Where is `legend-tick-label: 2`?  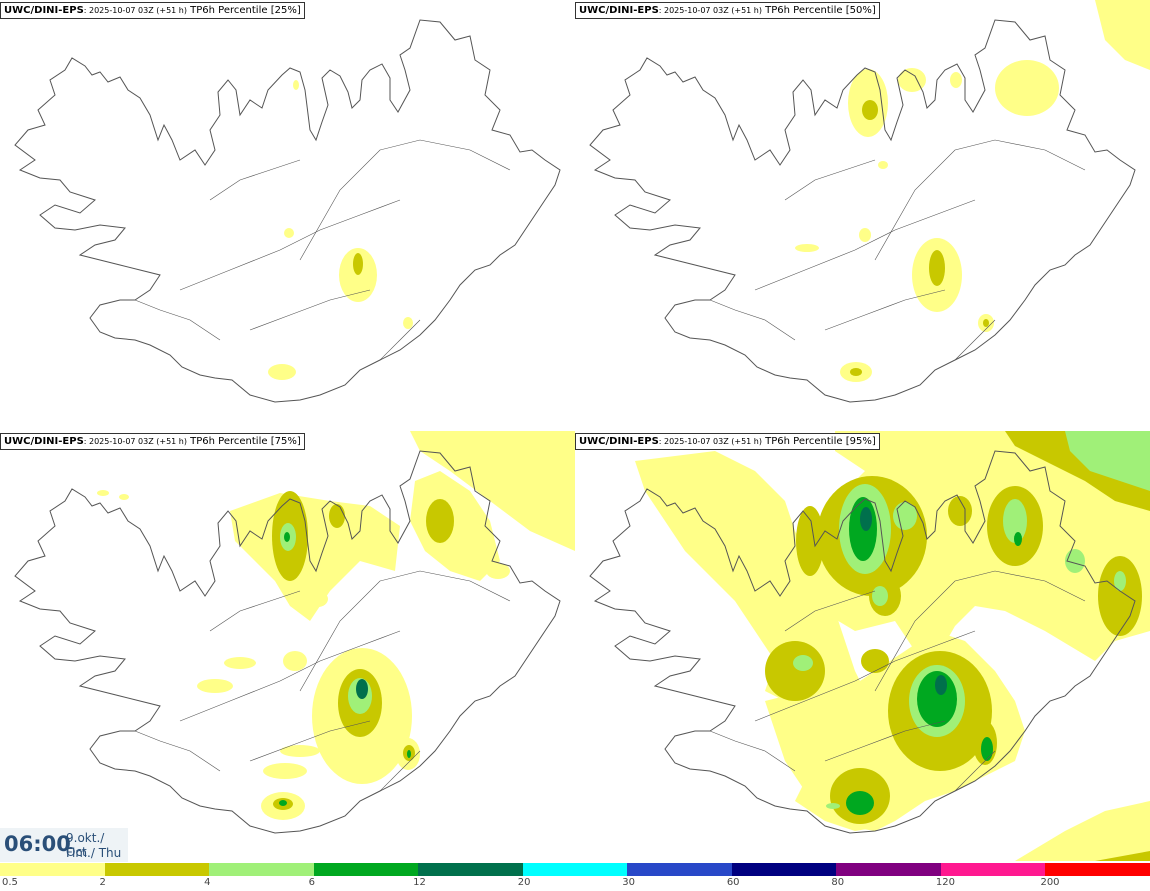
legend-tick-label: 2 is located at coordinates (102, 882).